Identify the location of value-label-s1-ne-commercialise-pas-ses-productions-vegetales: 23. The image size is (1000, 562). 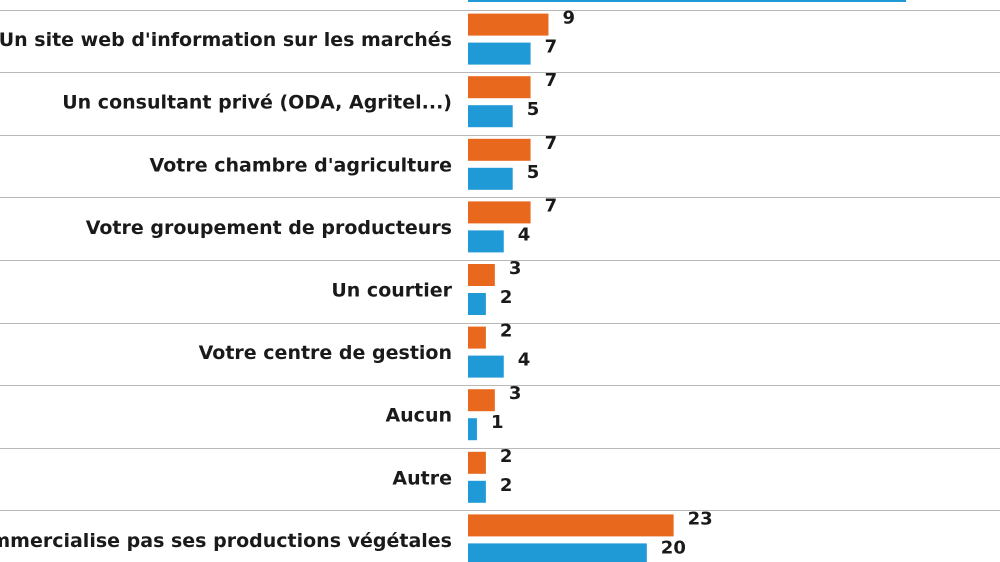
(700, 518).